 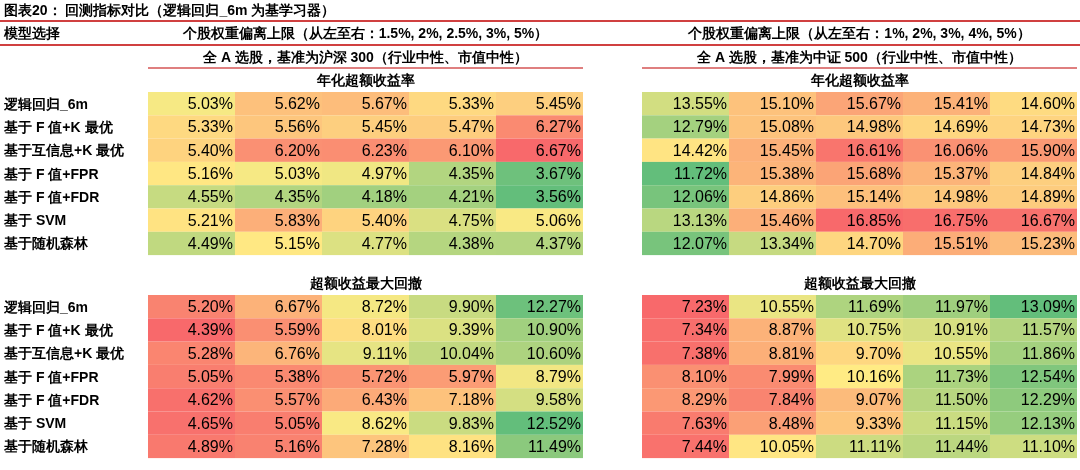 I want to click on cell-label: 5.15%, so click(x=297, y=243).